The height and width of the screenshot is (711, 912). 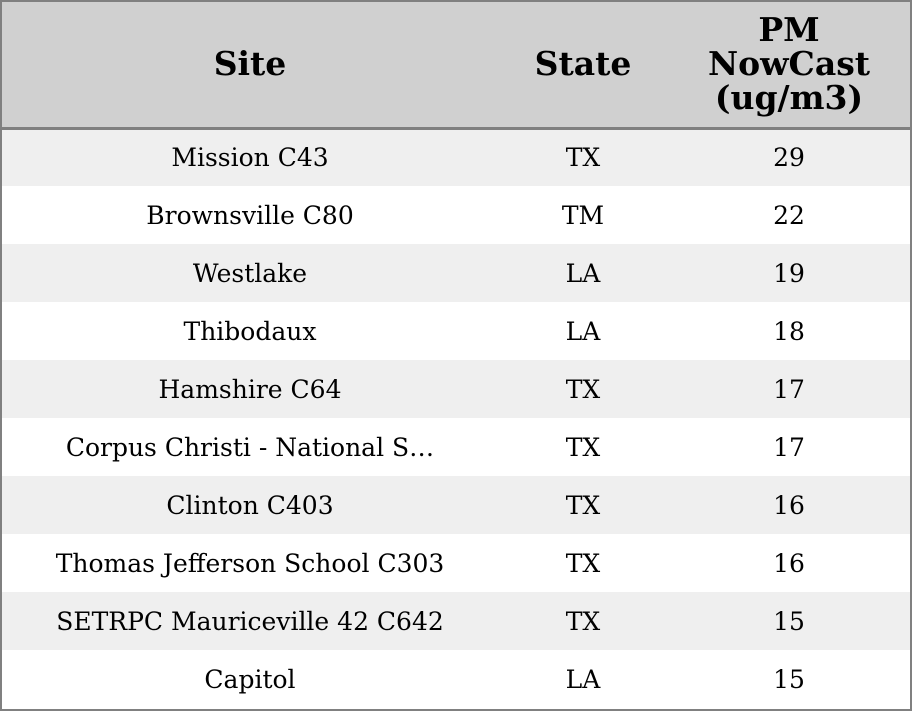 What do you see at coordinates (789, 331) in the screenshot?
I see `cell-pm-nowcast: 18` at bounding box center [789, 331].